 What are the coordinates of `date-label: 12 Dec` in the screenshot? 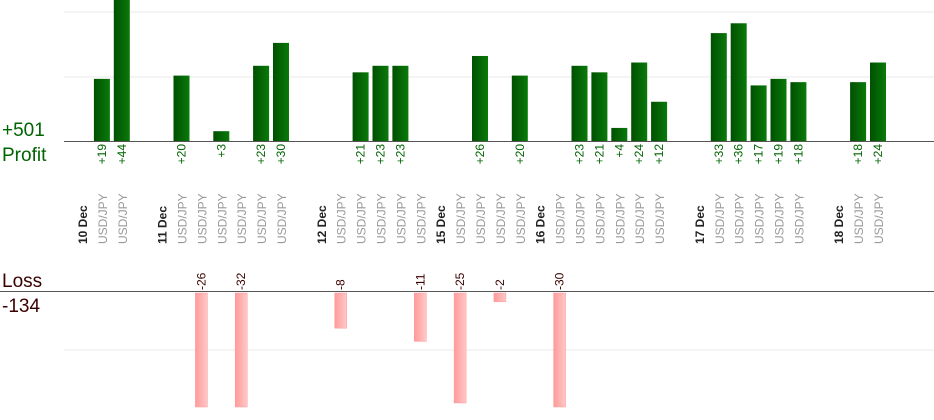 It's located at (322, 224).